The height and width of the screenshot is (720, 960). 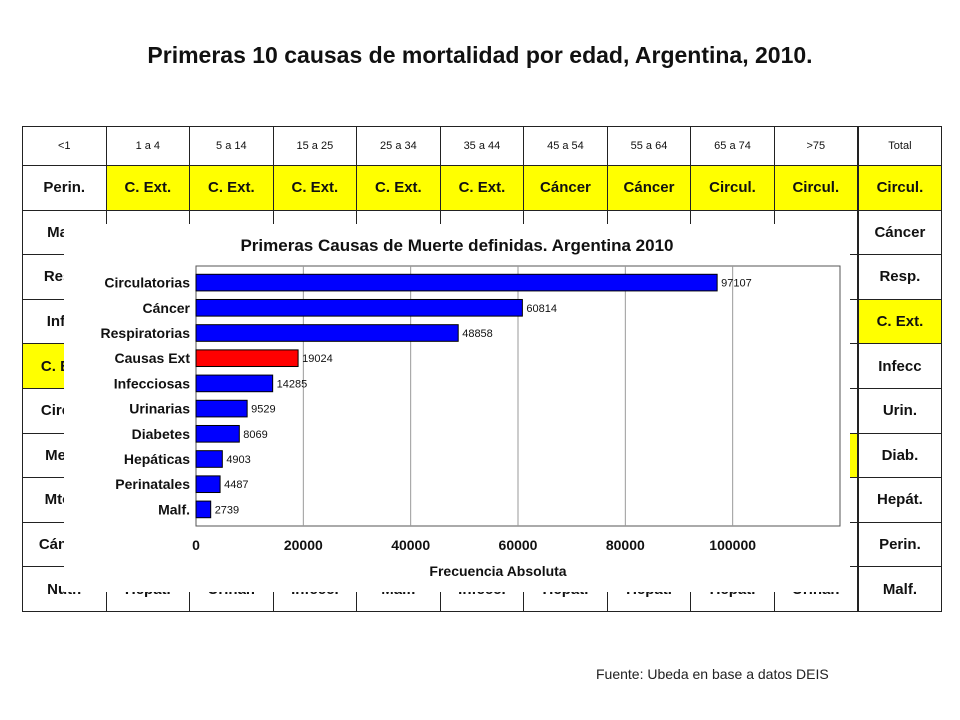 I want to click on data-label: 19024, so click(x=317, y=359).